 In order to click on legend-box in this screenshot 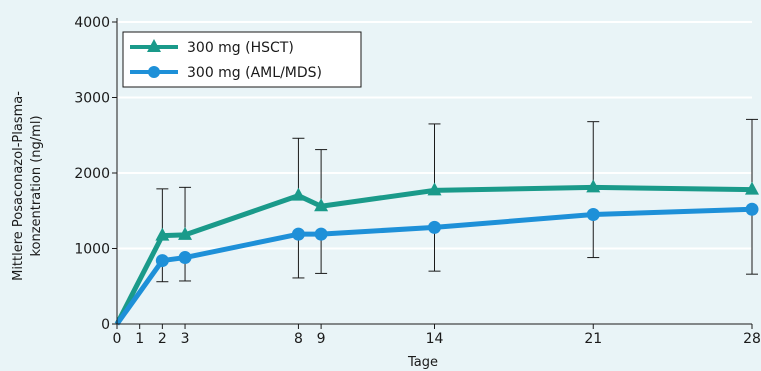, I will do `click(242, 59)`.